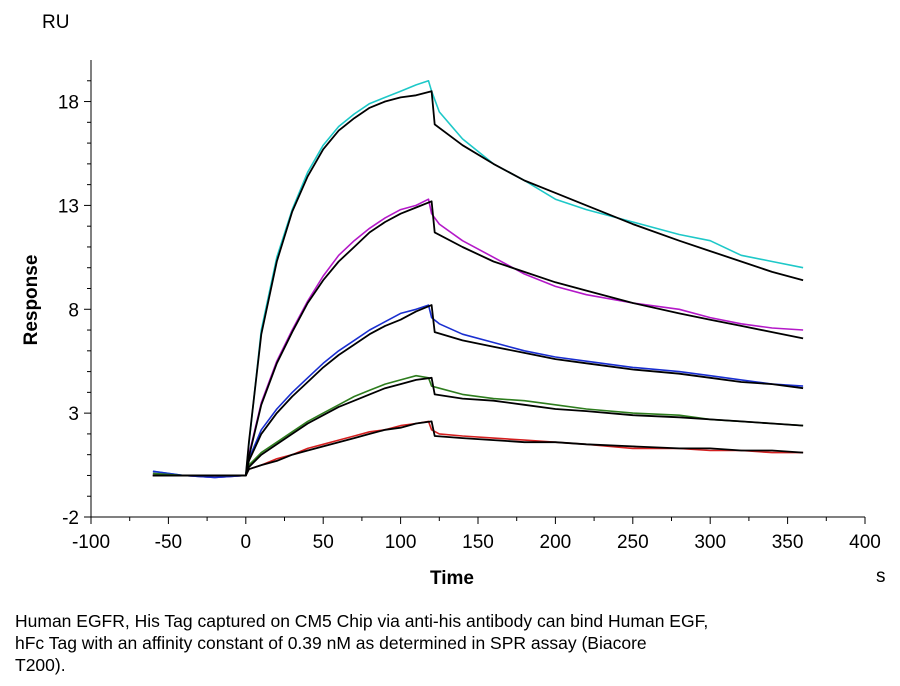 The width and height of the screenshot is (900, 686). Describe the element at coordinates (633, 542) in the screenshot. I see `x-tick-label: 250` at that location.